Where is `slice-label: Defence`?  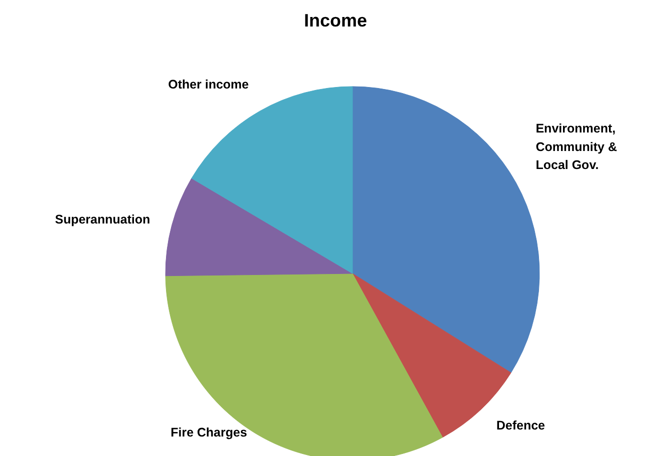 slice-label: Defence is located at coordinates (521, 425).